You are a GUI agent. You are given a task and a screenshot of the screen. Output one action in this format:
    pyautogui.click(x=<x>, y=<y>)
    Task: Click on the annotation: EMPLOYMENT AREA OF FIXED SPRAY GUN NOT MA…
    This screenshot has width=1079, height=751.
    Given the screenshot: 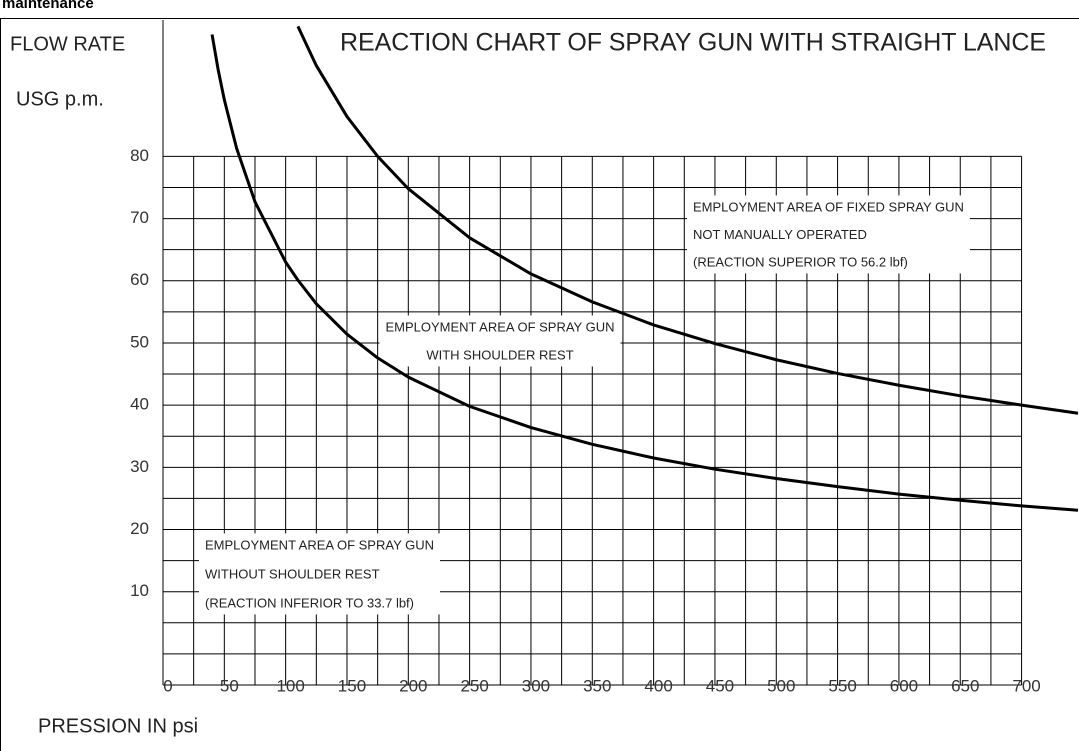 What is the action you would take?
    pyautogui.click(x=828, y=234)
    